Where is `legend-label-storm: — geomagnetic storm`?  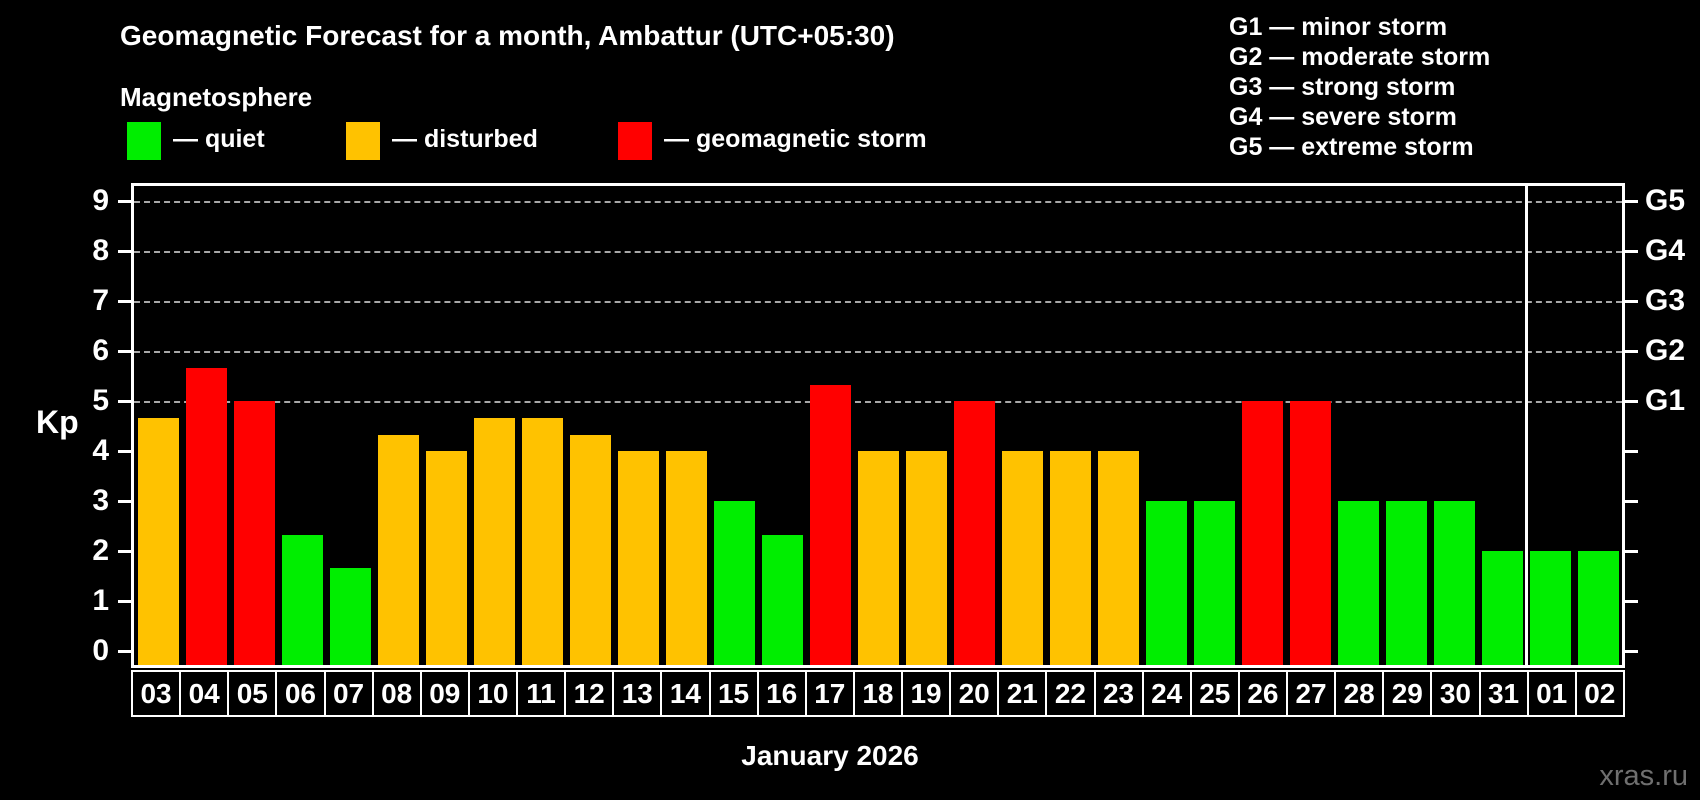
legend-label-storm: — geomagnetic storm is located at coordinates (795, 139).